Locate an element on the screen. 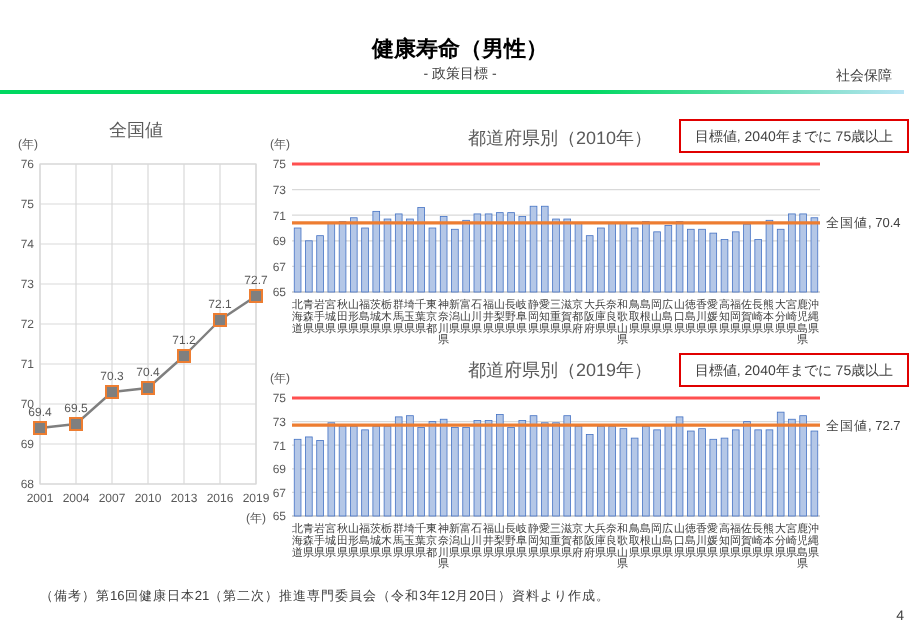 This screenshot has width=924, height=640. chart-title: 全国値 is located at coordinates (136, 130).